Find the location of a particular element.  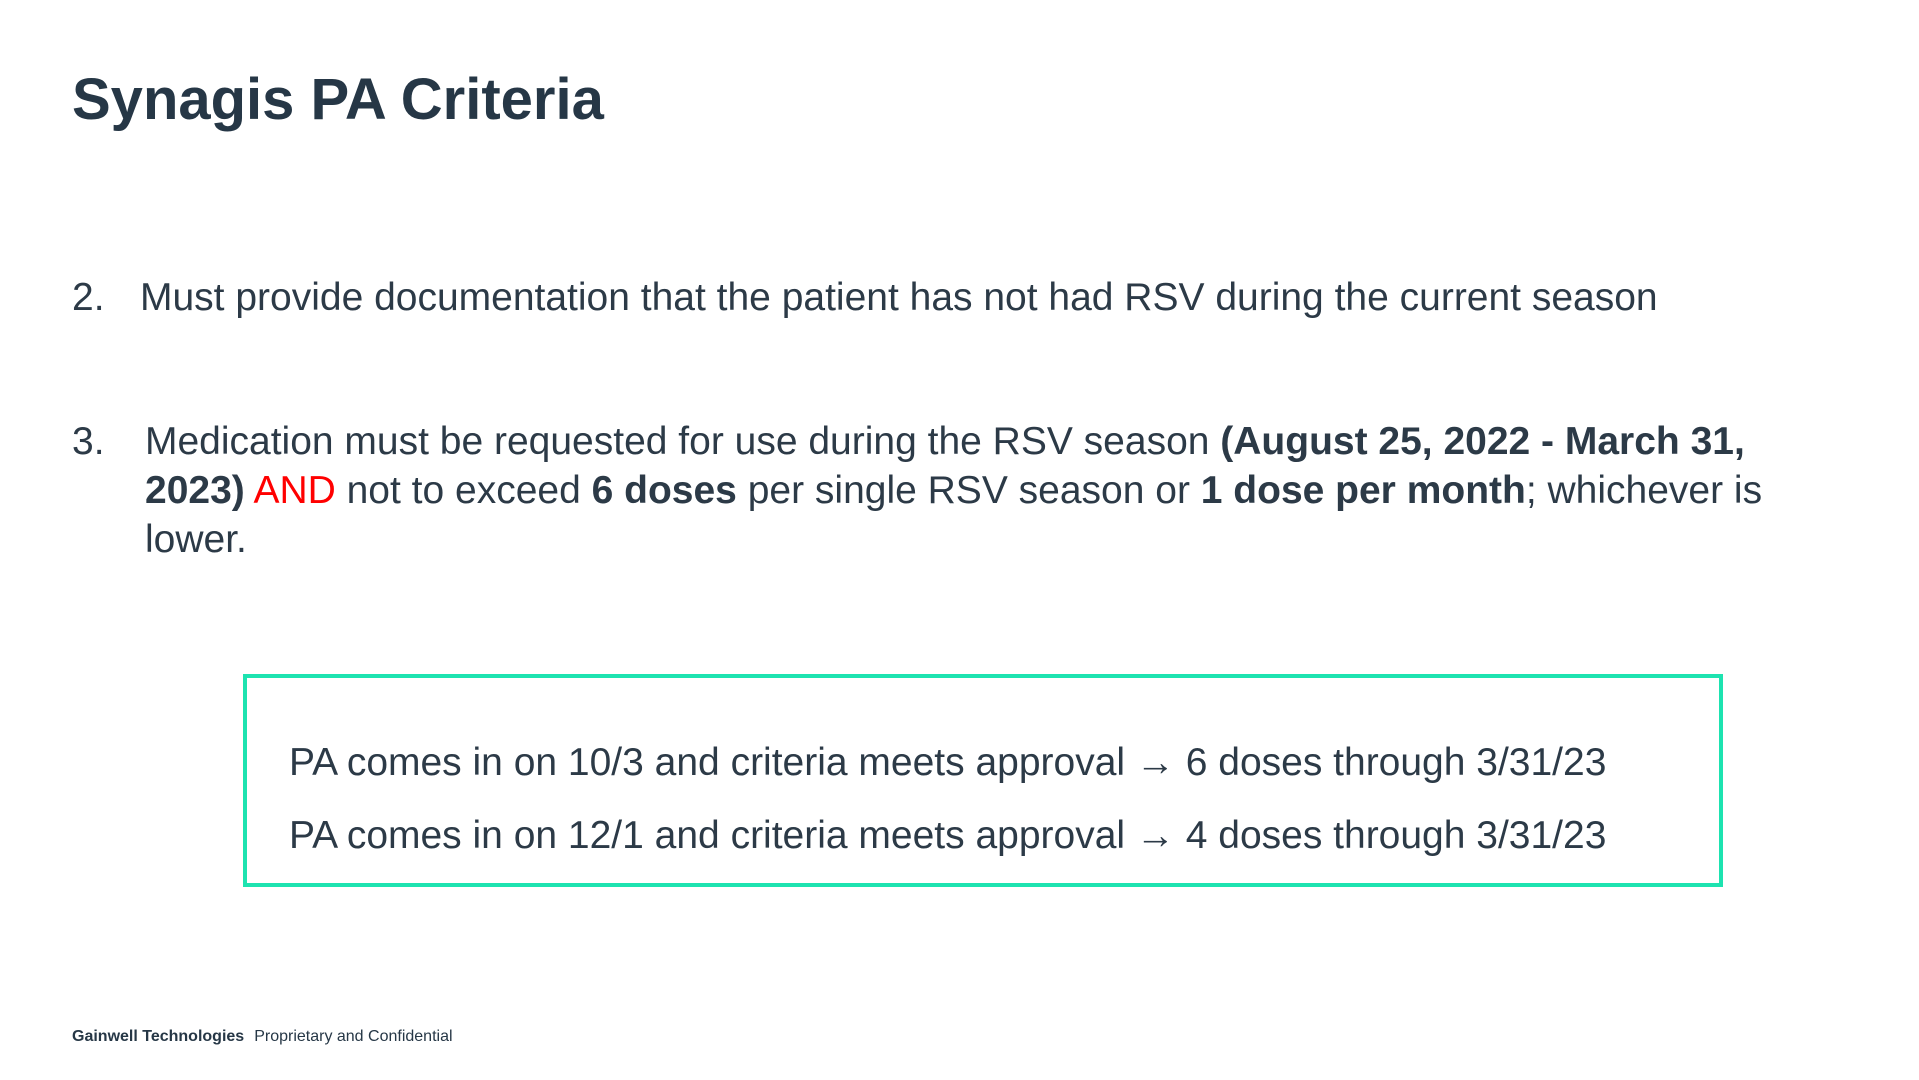

and-emphasis: AND is located at coordinates (294, 490).